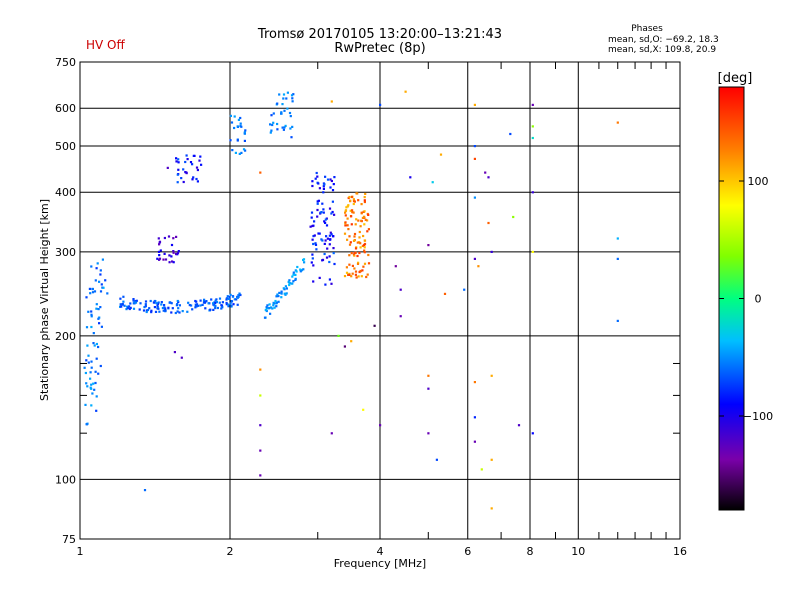 This screenshot has width=800, height=600. Describe the element at coordinates (380, 551) in the screenshot. I see `x-tick-label: 4` at that location.